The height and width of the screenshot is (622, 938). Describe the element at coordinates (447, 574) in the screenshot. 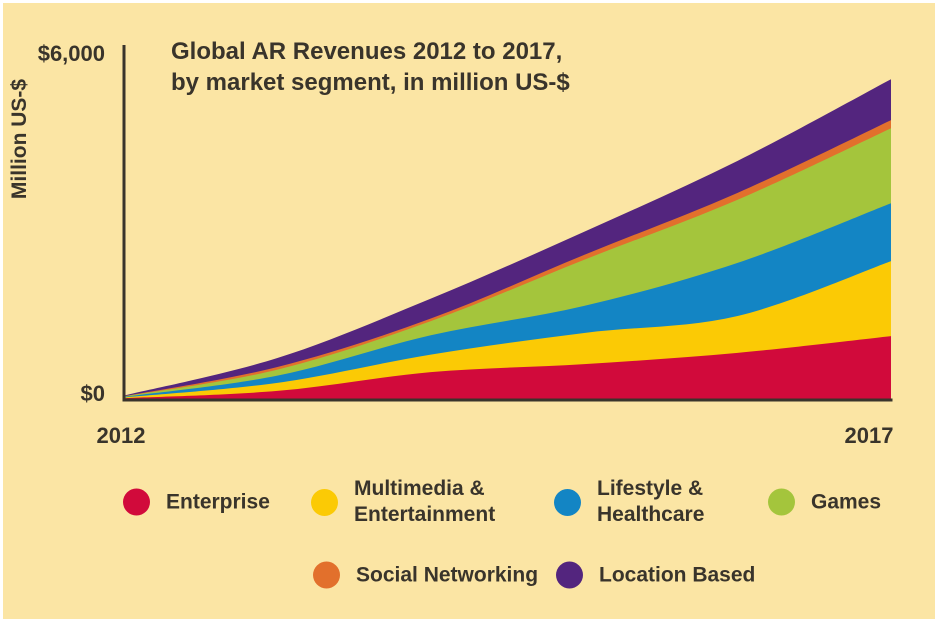

I see `legend-label-social-networking: Social Networking` at that location.